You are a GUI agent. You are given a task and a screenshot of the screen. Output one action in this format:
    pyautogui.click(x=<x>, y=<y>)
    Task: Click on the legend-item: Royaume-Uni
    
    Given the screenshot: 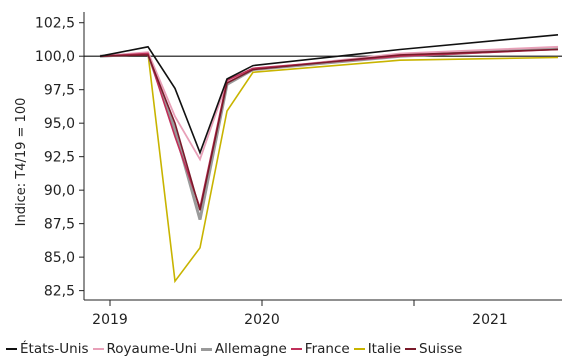 What is the action you would take?
    pyautogui.click(x=144, y=349)
    